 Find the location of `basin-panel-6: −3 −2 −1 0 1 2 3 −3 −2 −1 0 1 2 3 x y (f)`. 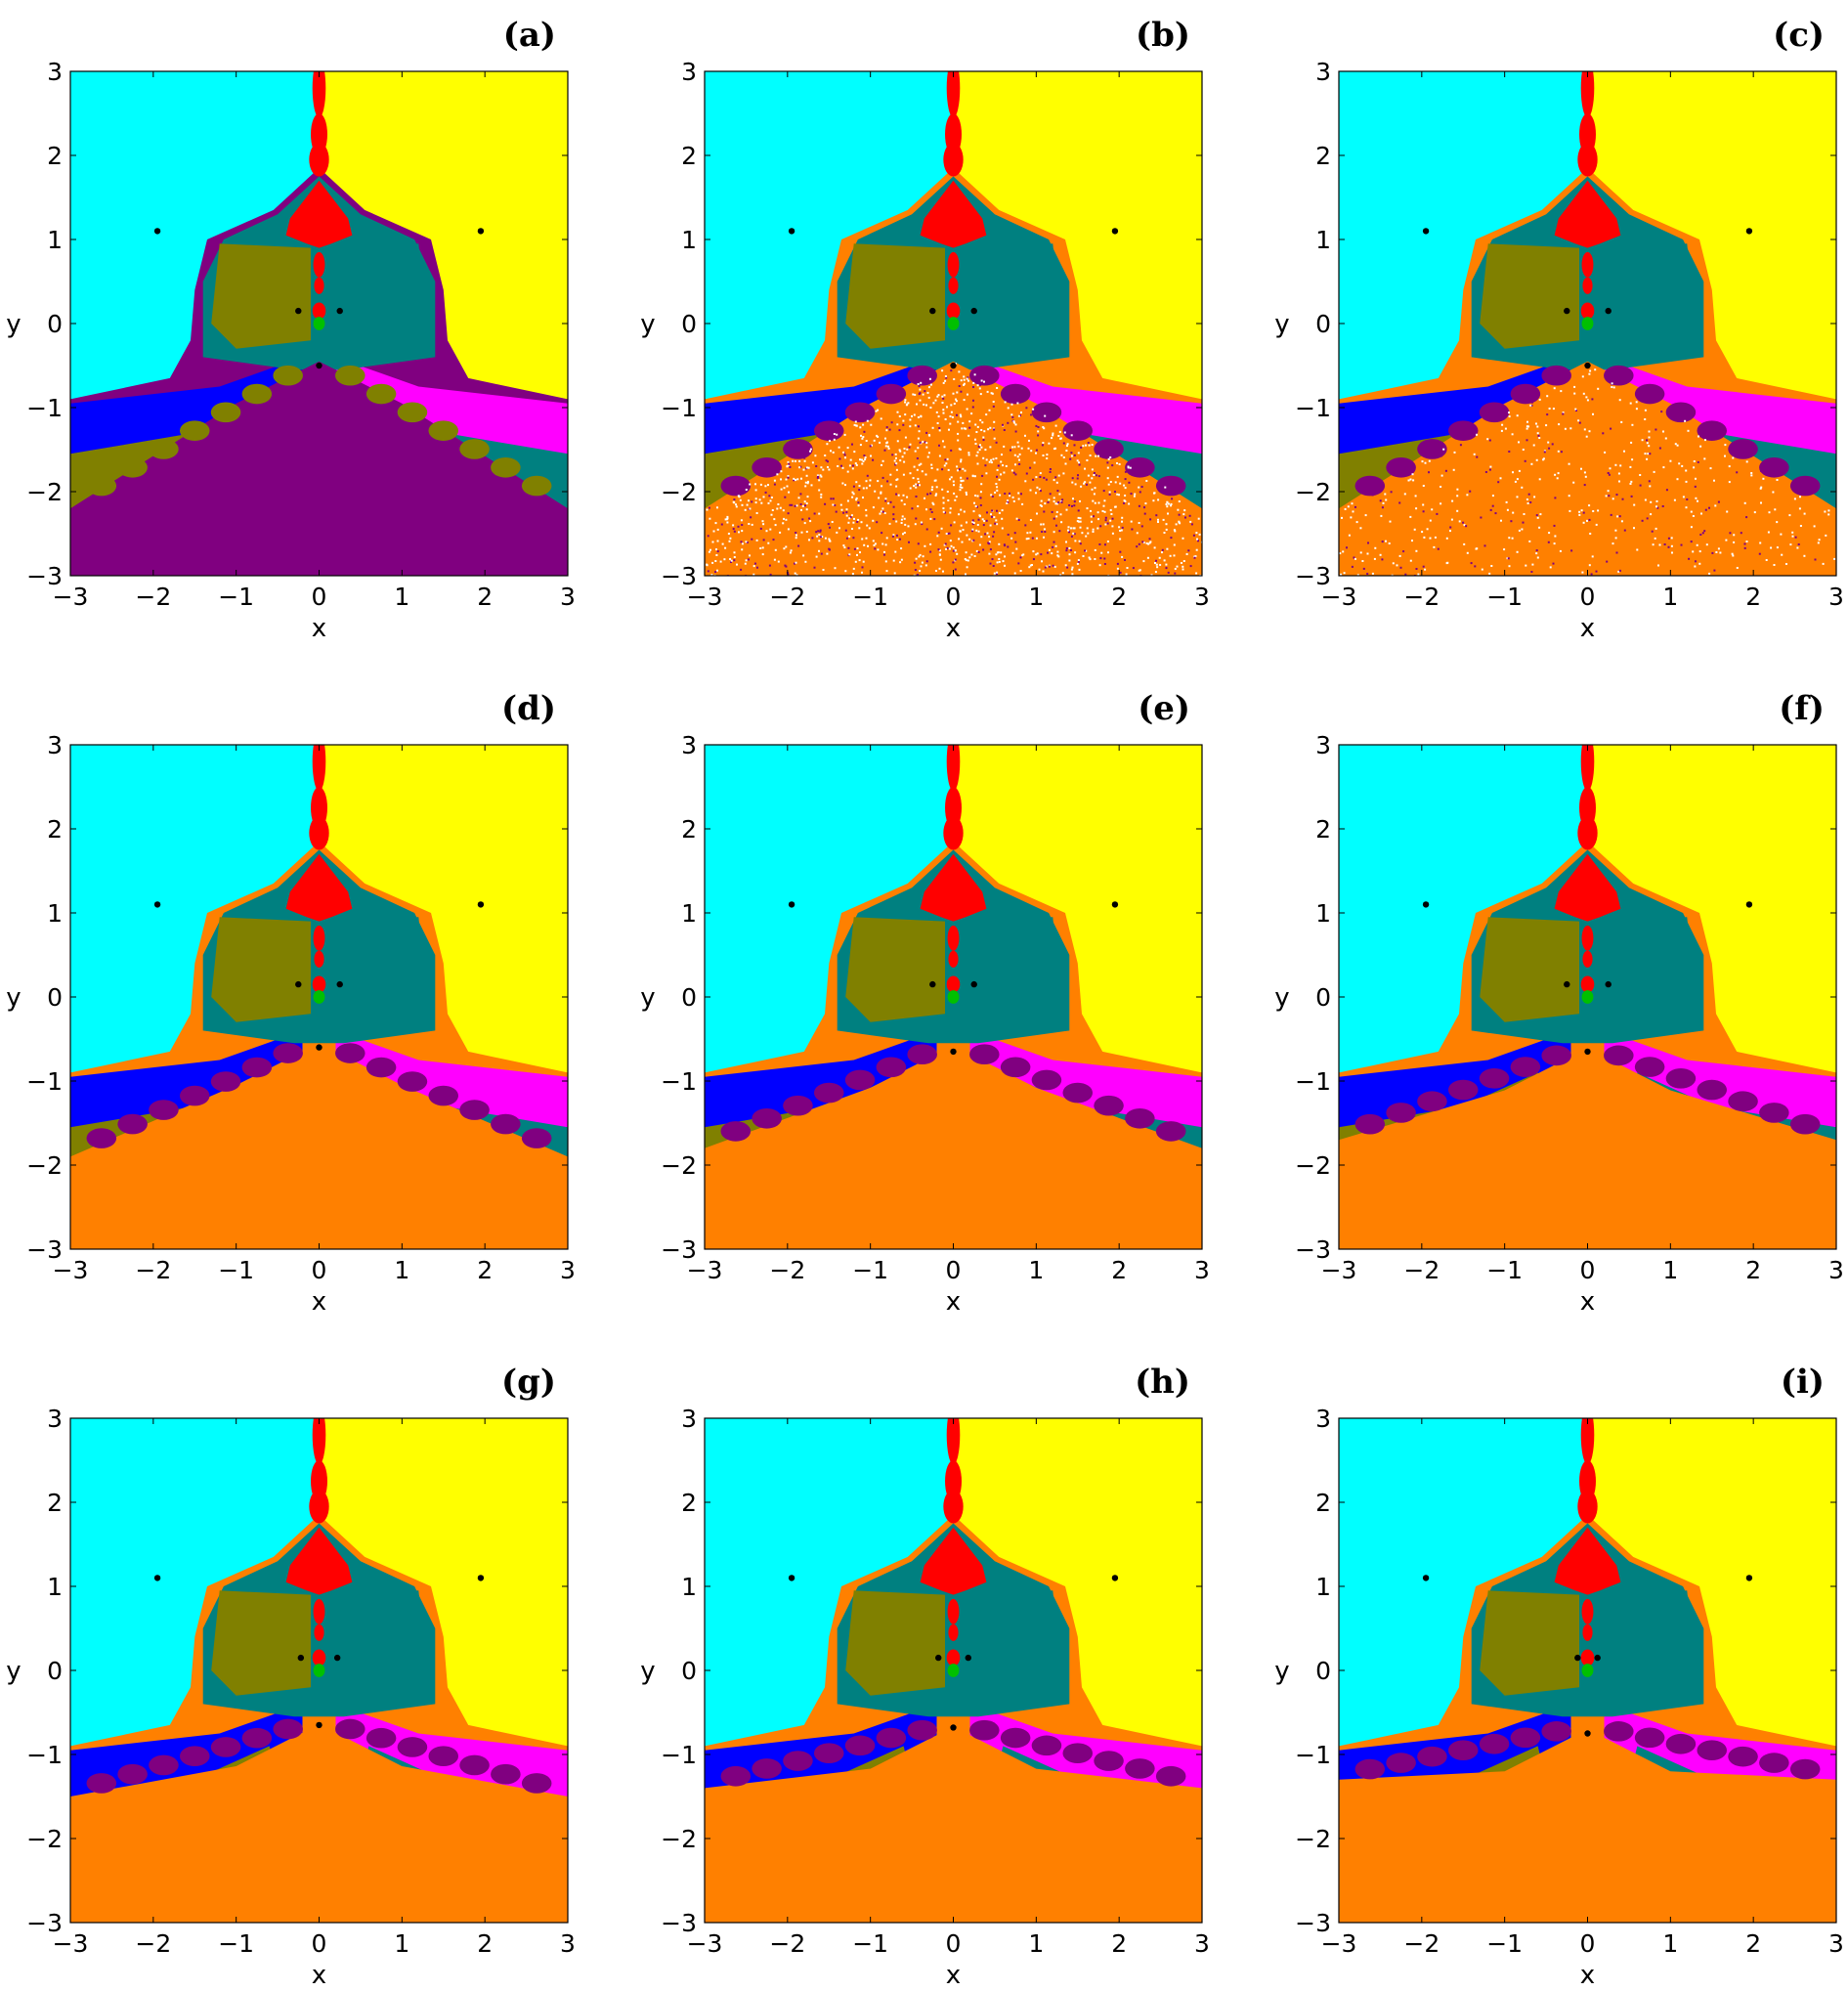

basin-panel-6: −3 −2 −1 0 1 2 3 −3 −2 −1 0 1 2 3 x y (f) is located at coordinates (1559, 1003).